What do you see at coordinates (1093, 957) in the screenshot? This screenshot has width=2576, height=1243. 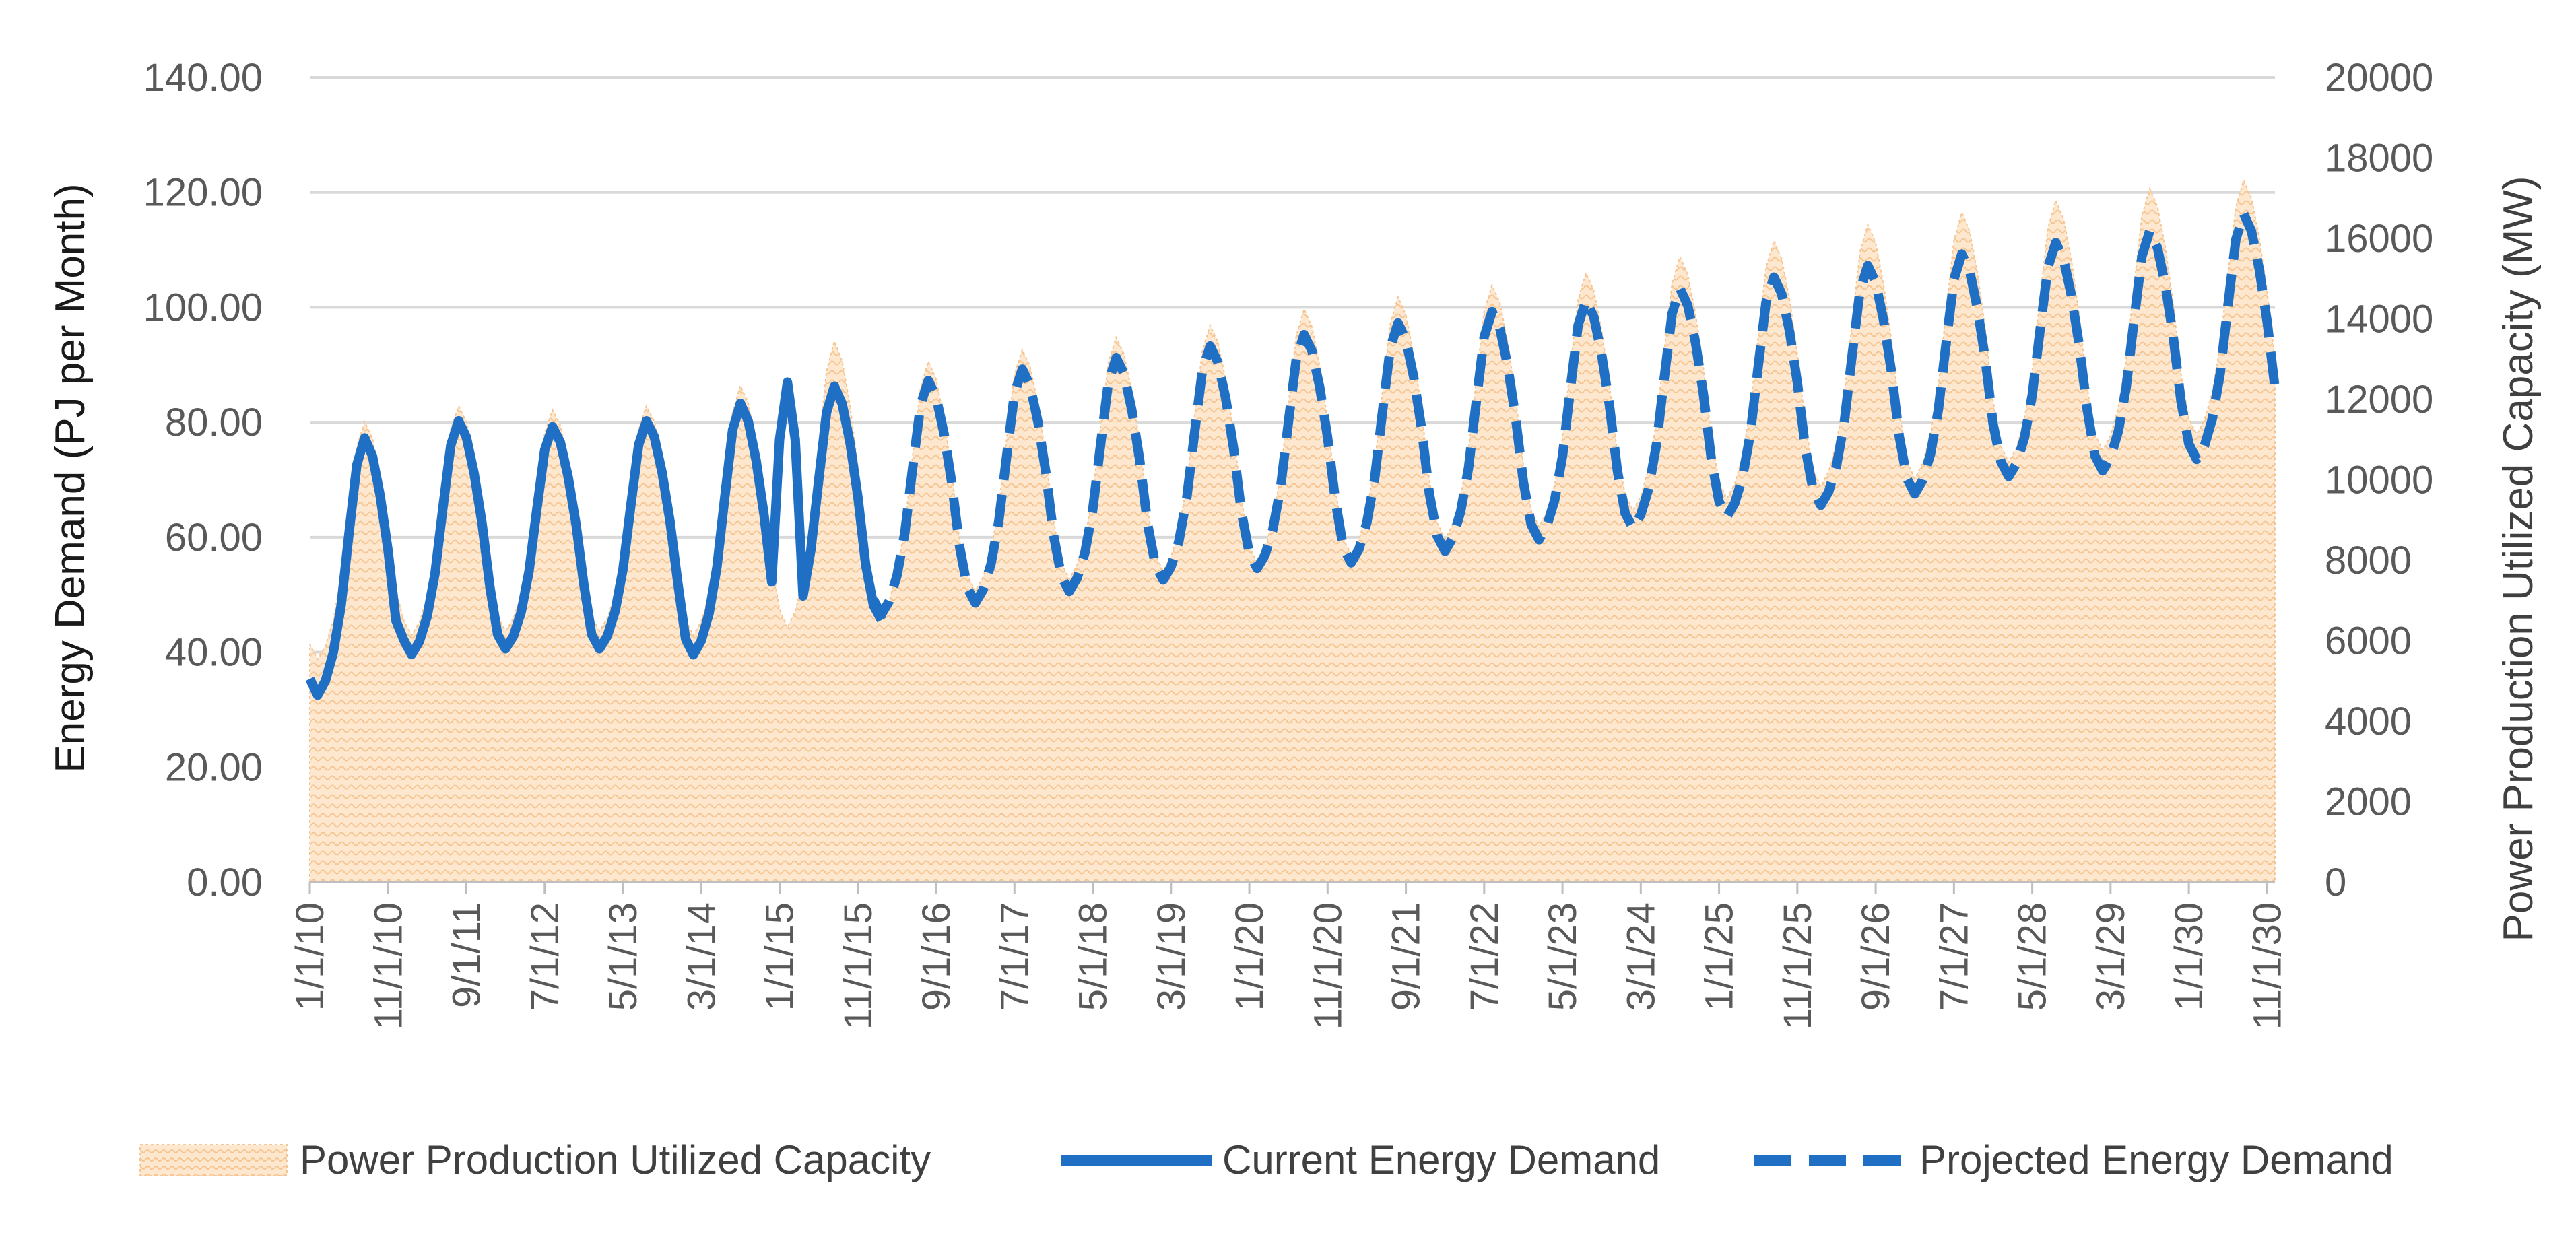 I see `x-tick-label: 5/1/18` at bounding box center [1093, 957].